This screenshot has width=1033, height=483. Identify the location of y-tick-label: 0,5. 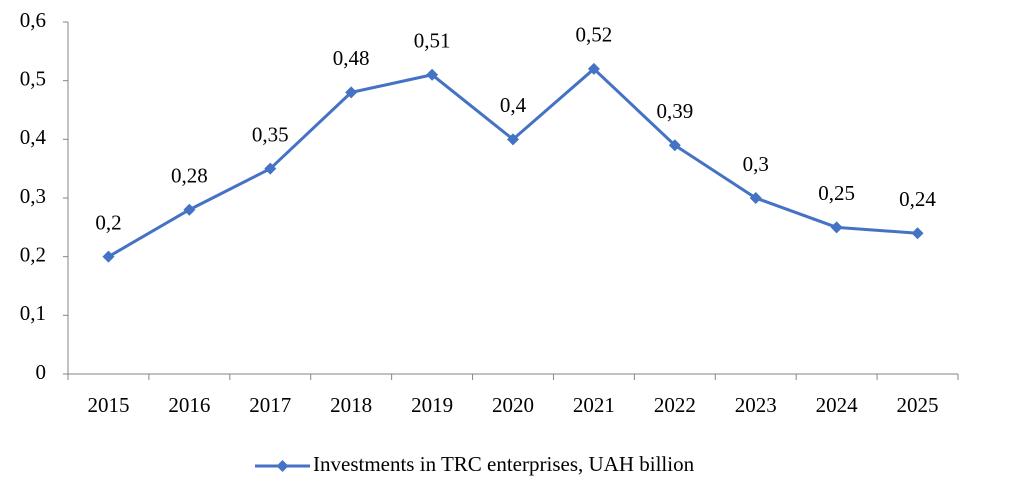
(33, 78).